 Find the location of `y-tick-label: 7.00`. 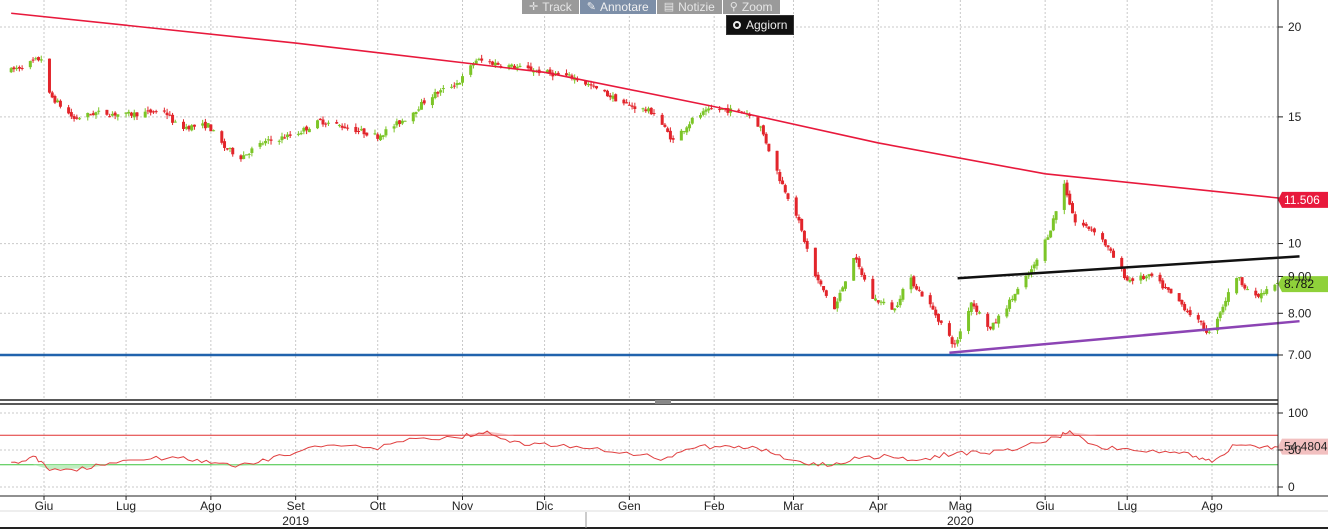

y-tick-label: 7.00 is located at coordinates (1300, 355).